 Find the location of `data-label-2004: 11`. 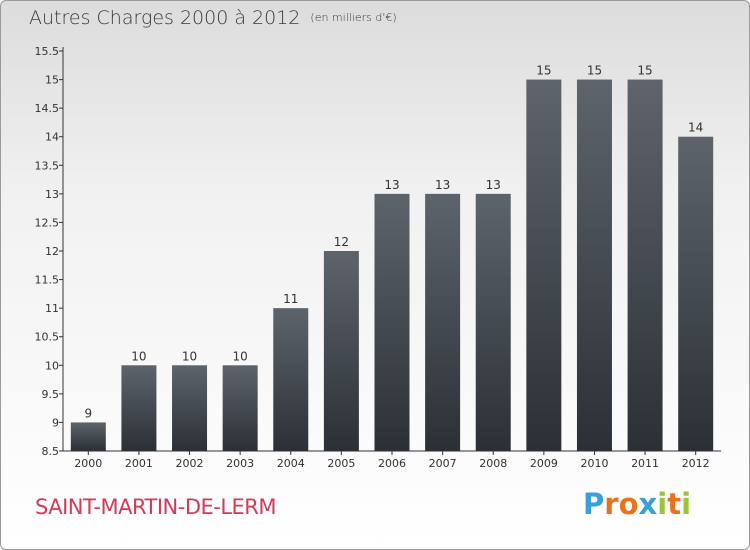

data-label-2004: 11 is located at coordinates (290, 299).